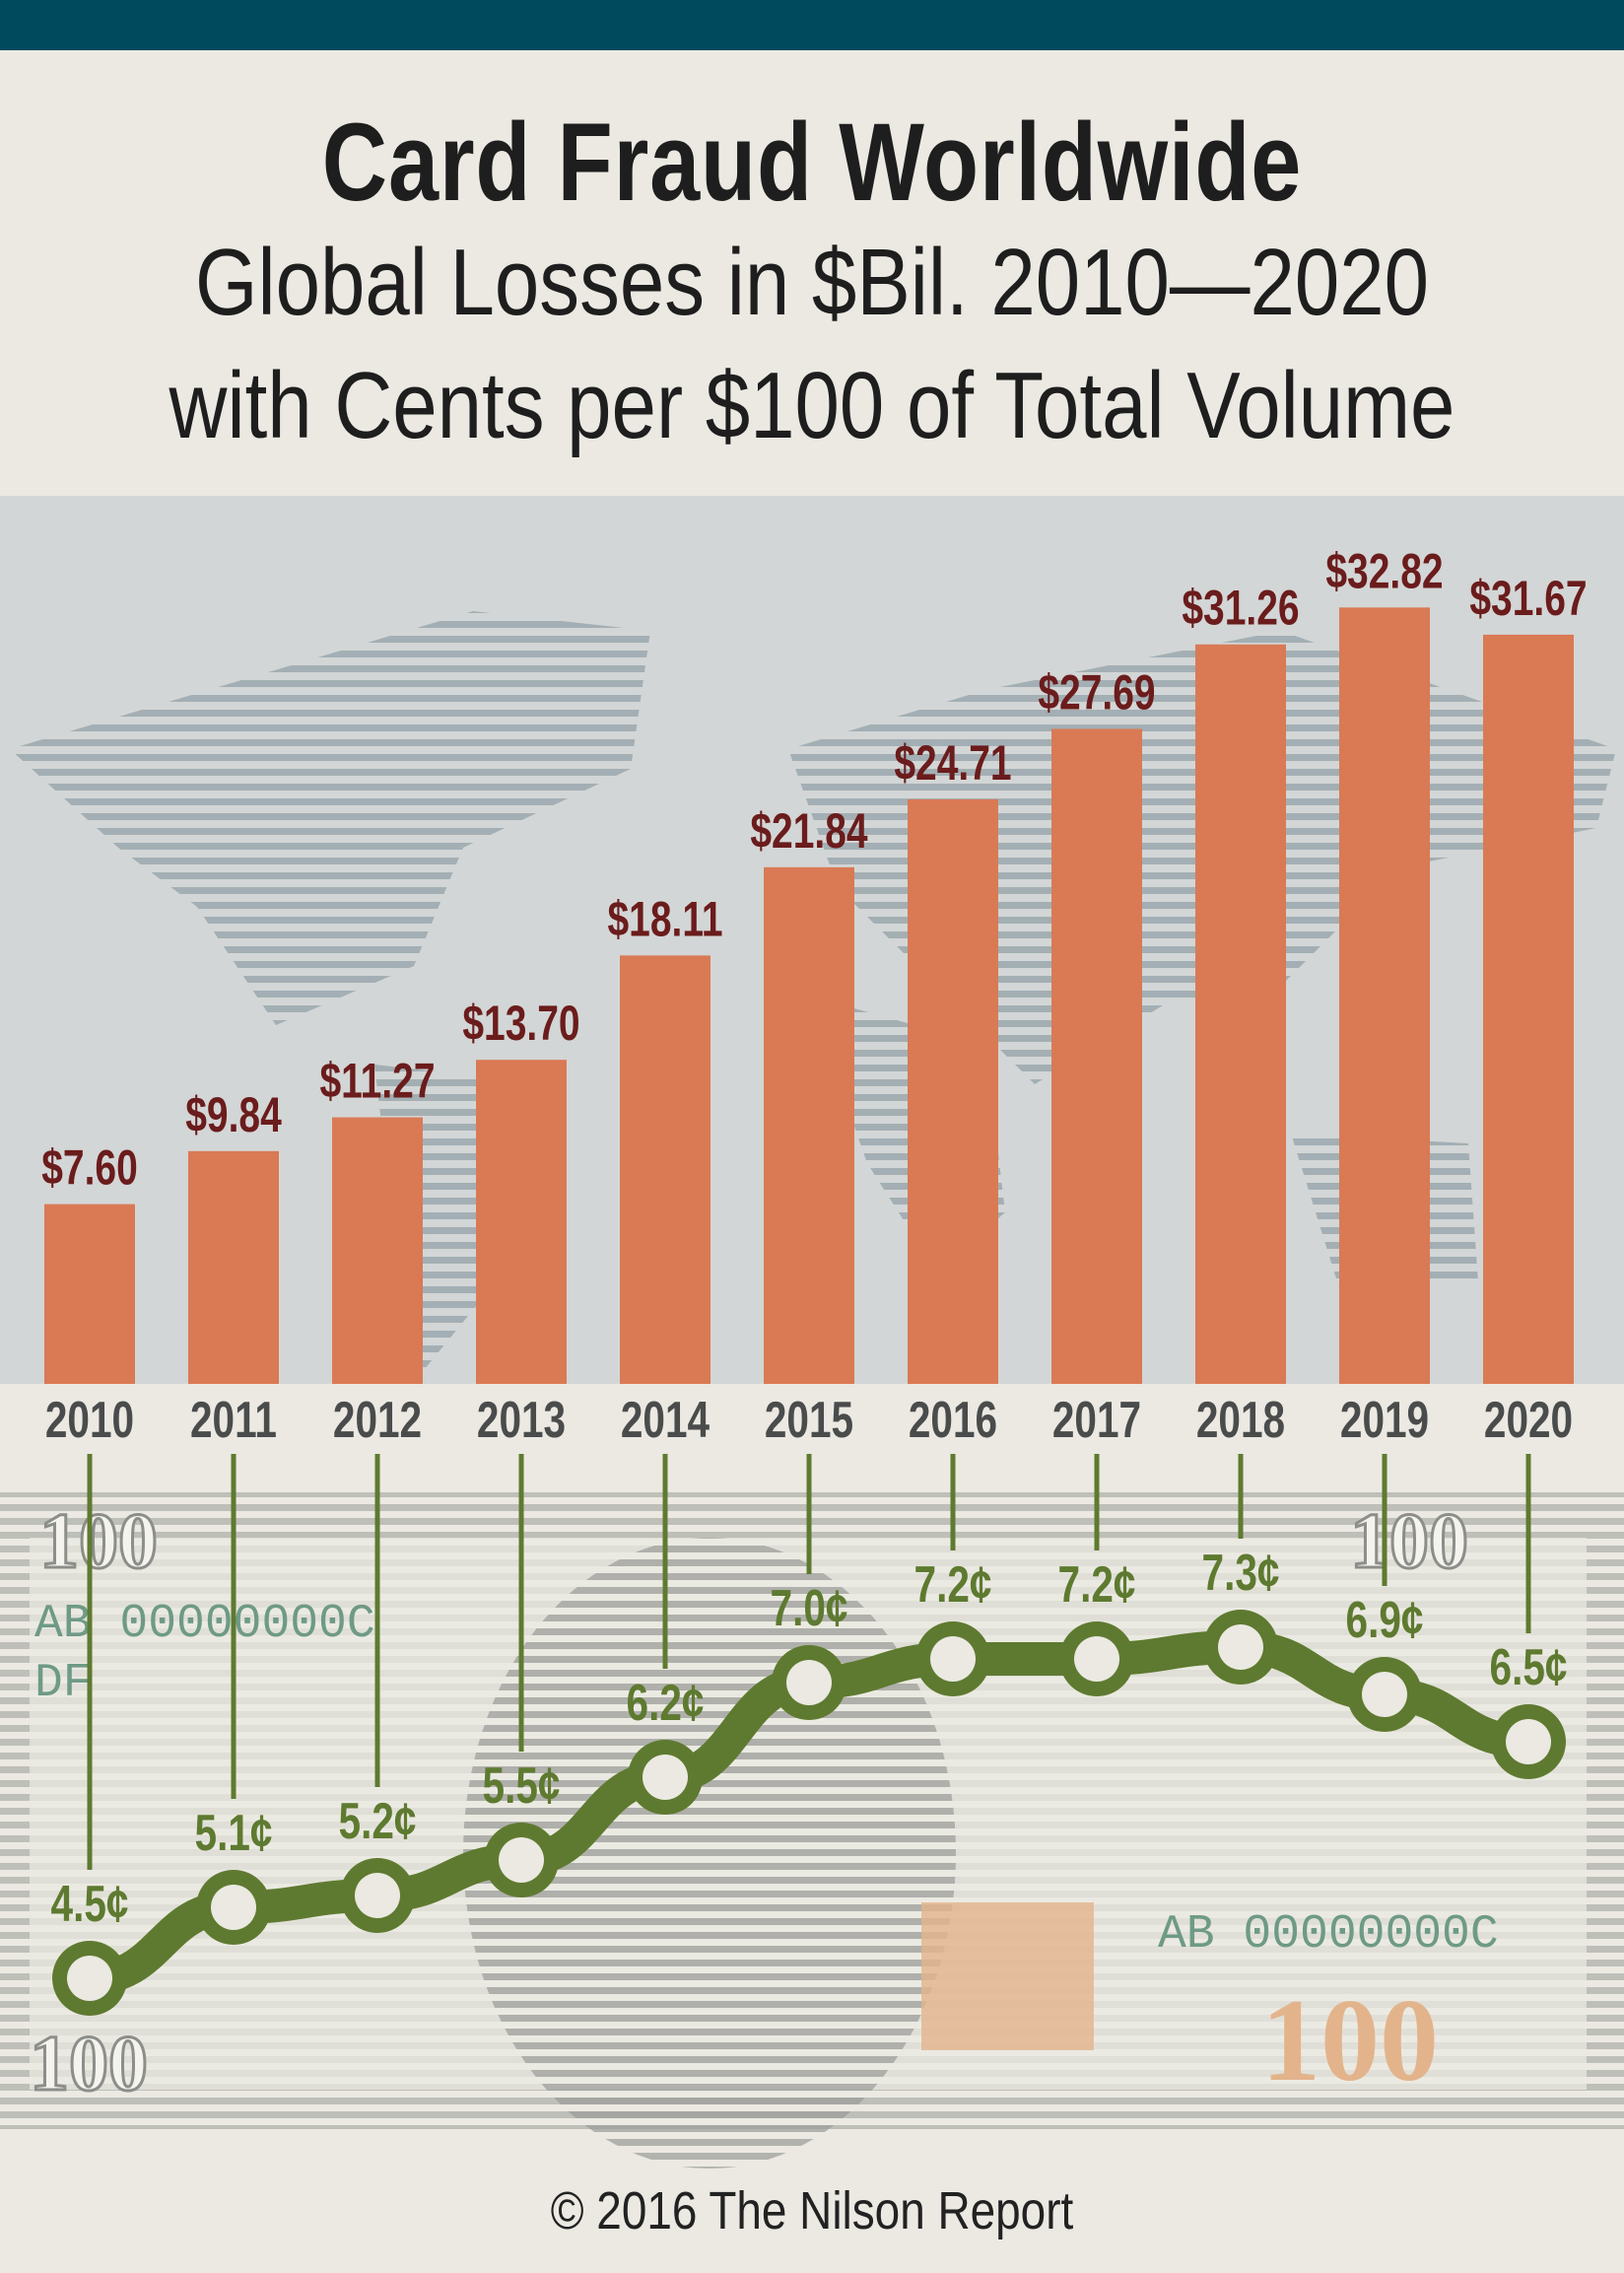 The height and width of the screenshot is (2273, 1624). Describe the element at coordinates (234, 1908) in the screenshot. I see `cents-point-2011` at that location.